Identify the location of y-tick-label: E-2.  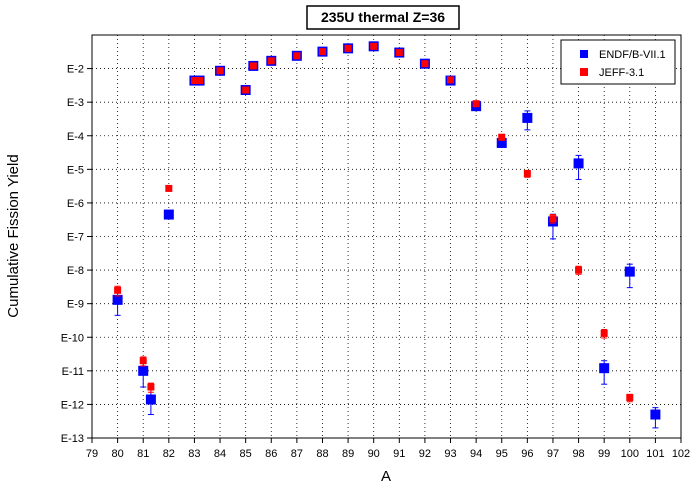
(75, 70).